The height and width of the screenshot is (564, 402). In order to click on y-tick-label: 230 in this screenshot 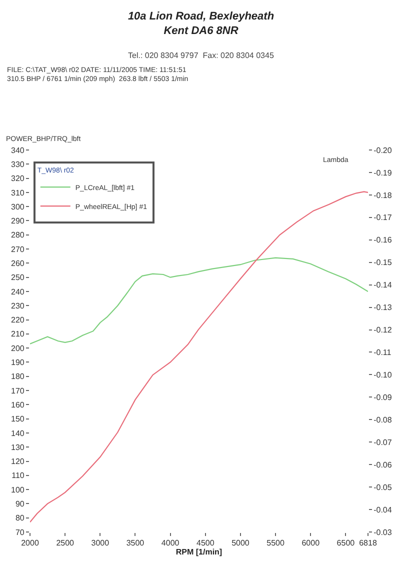, I will do `click(18, 305)`.